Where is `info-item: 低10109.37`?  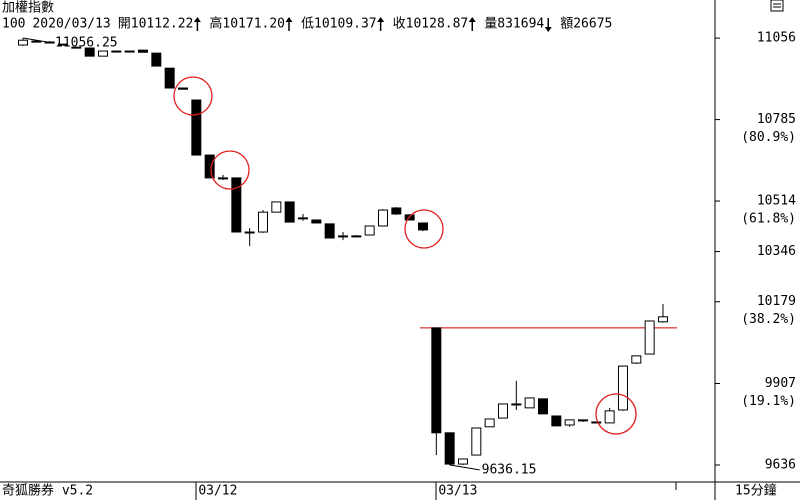 info-item: 低10109.37 is located at coordinates (339, 24).